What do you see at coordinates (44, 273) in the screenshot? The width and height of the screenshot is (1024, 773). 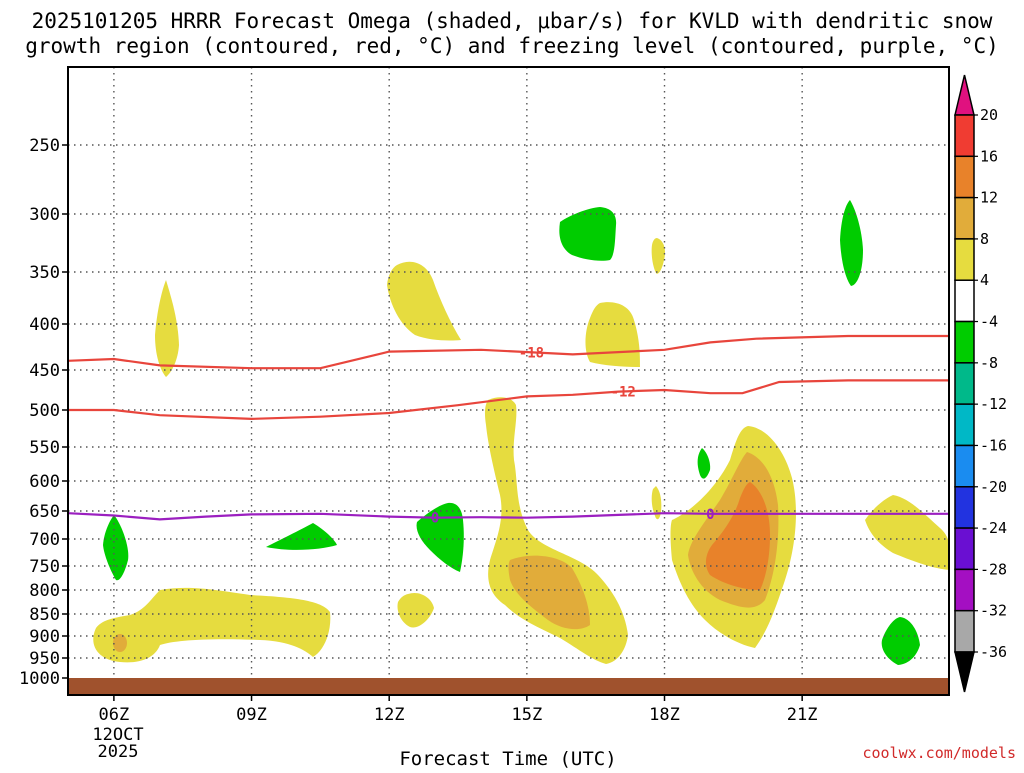 I see `y-tick-label: 350` at bounding box center [44, 273].